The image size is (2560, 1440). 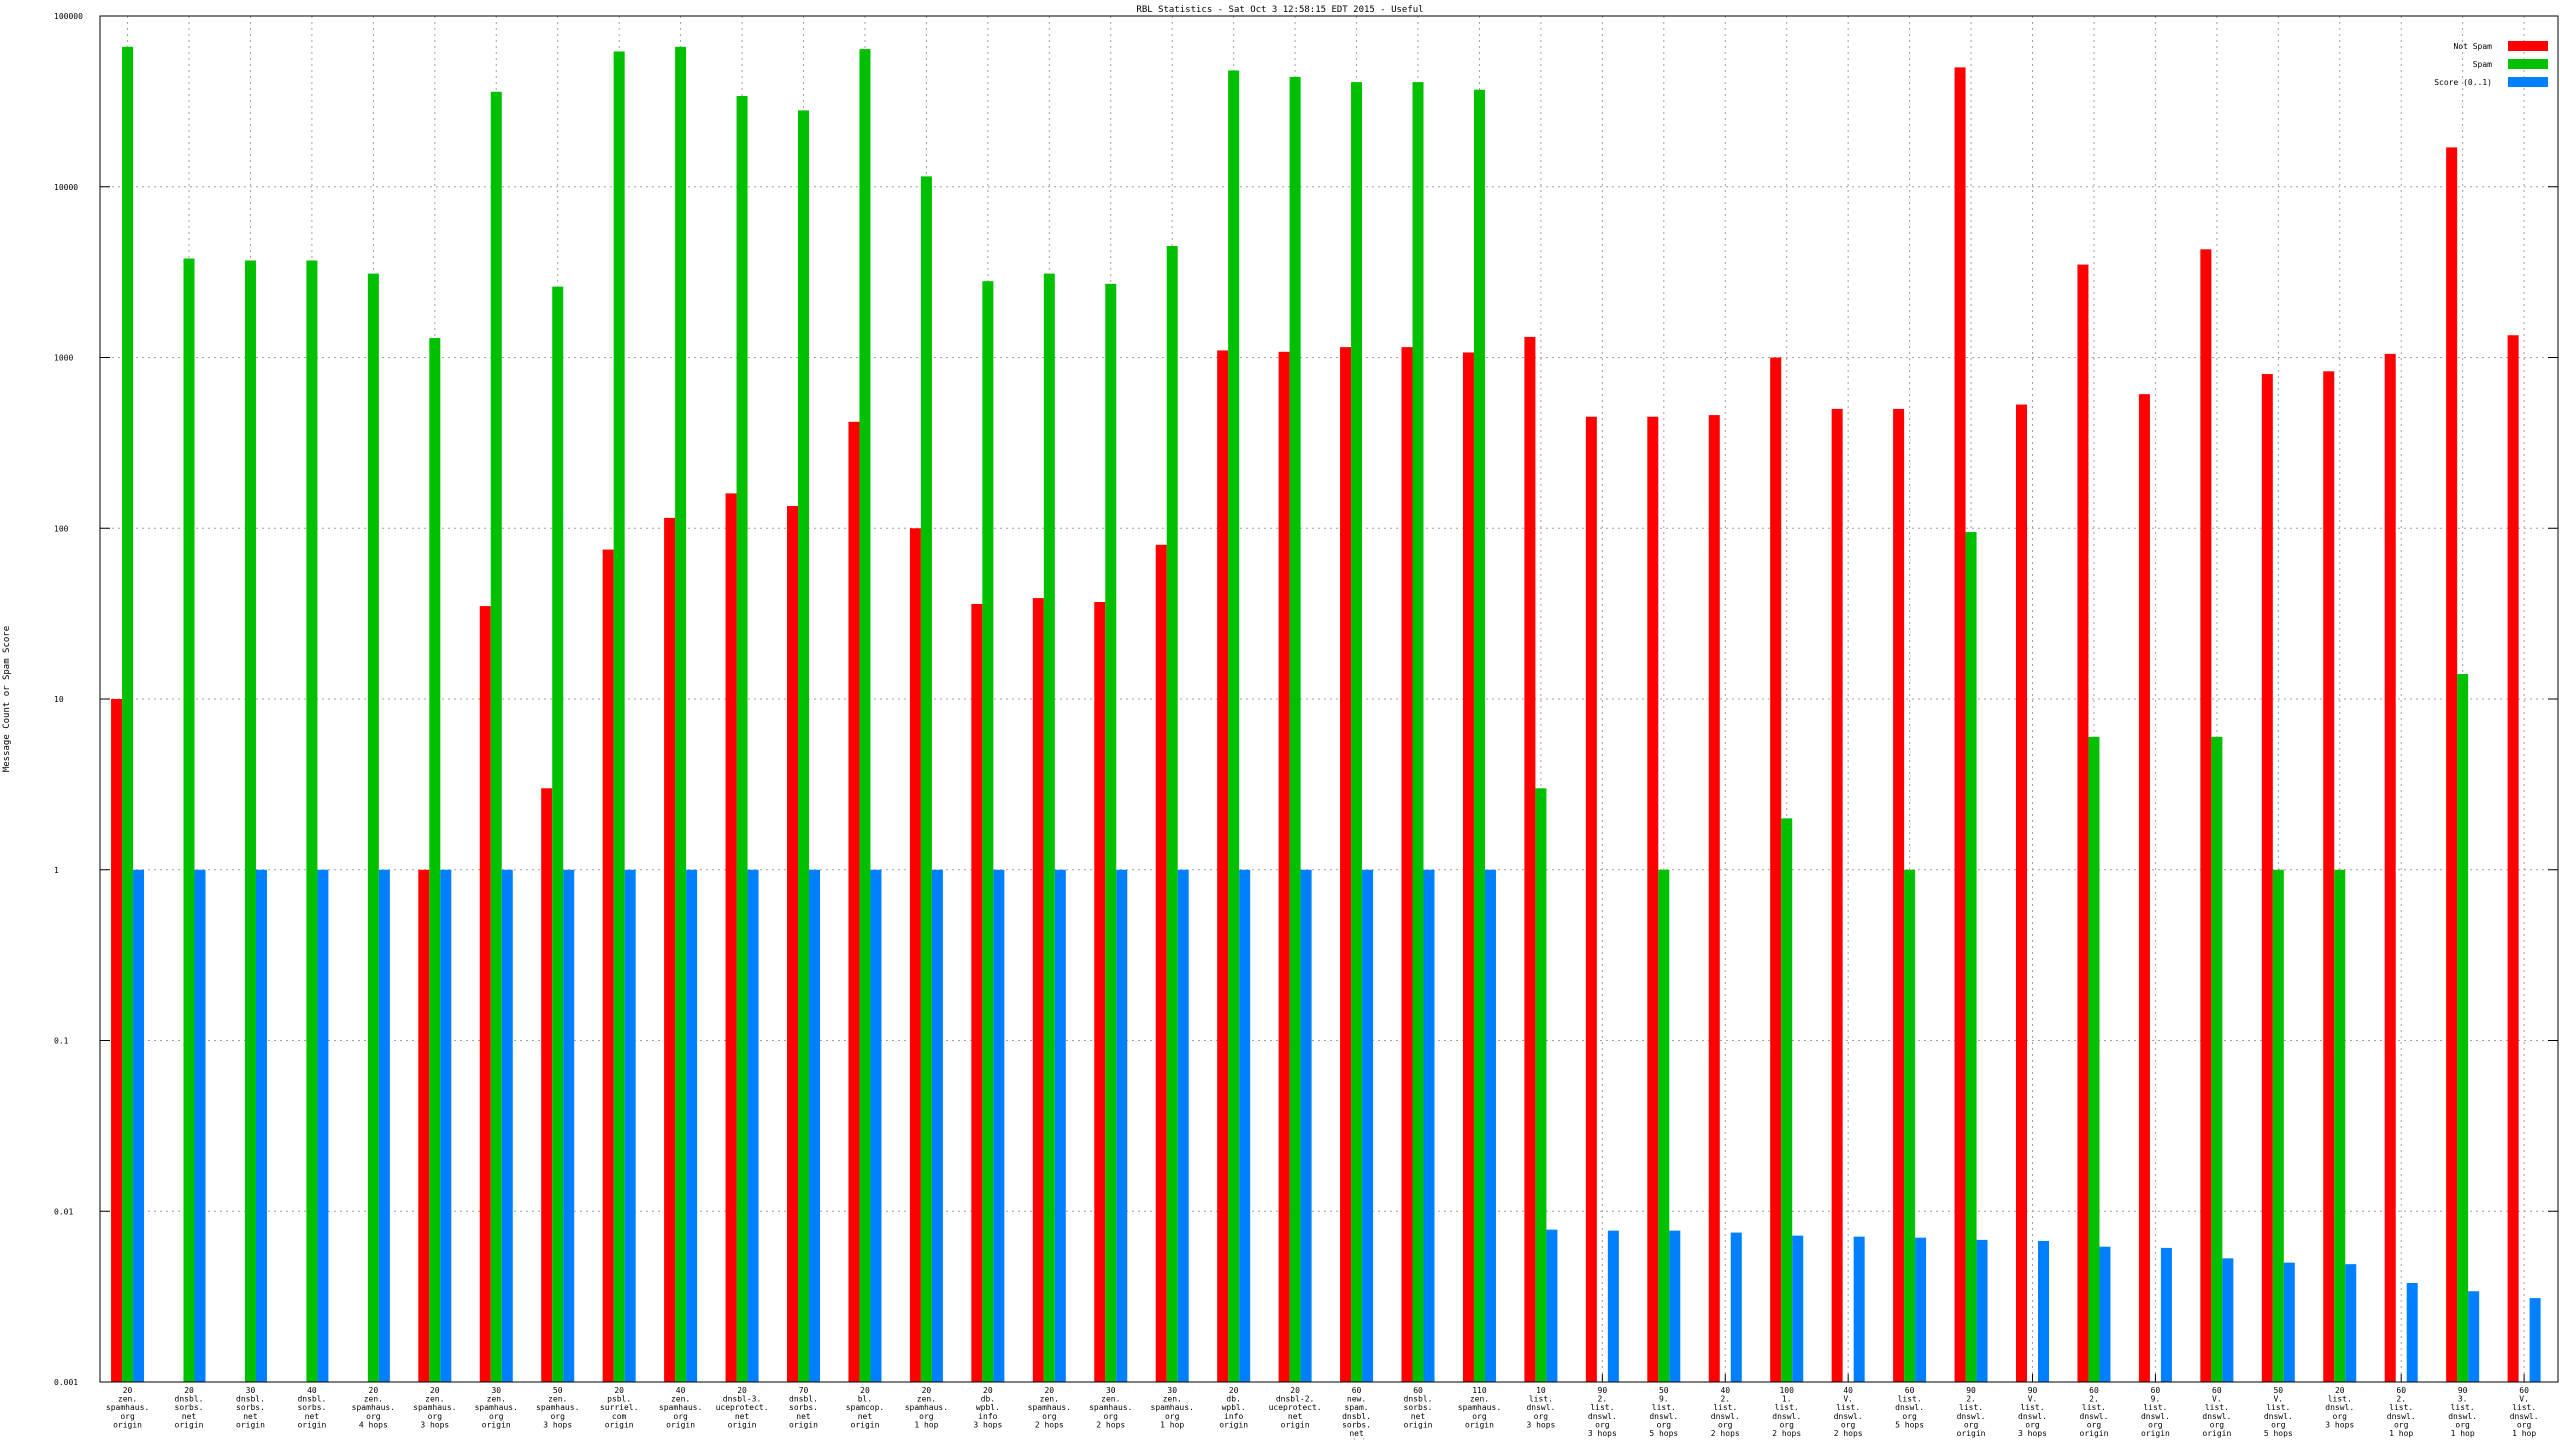 What do you see at coordinates (496, 1407) in the screenshot?
I see `x-tick-label: 30 zen. spamhaus. org origin` at bounding box center [496, 1407].